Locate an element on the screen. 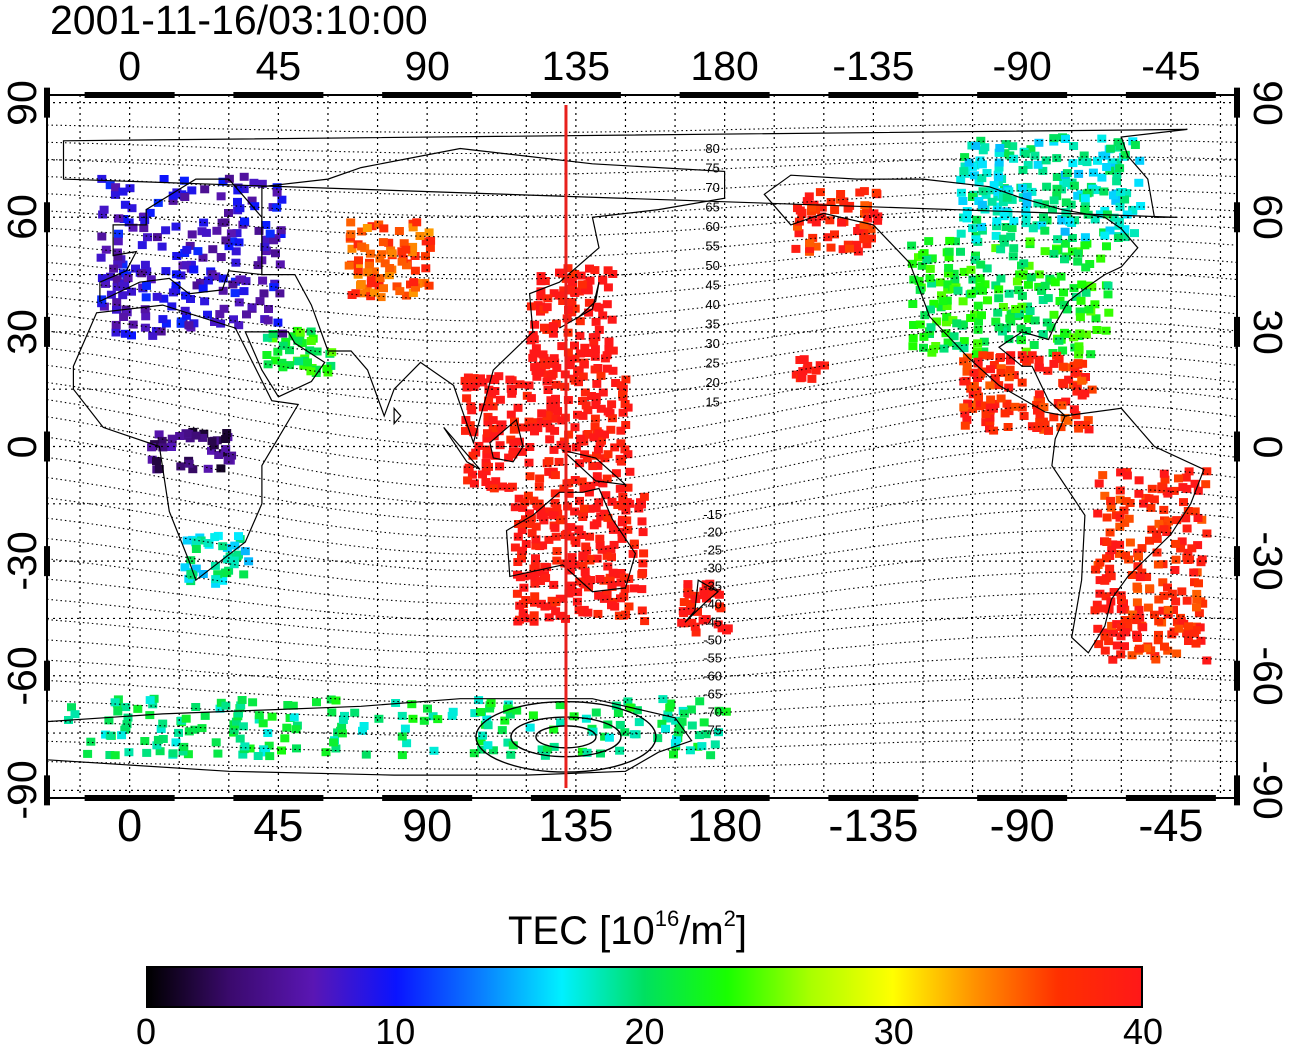 The height and width of the screenshot is (1057, 1292). tec-cell-southern_africa is located at coordinates (196, 568).